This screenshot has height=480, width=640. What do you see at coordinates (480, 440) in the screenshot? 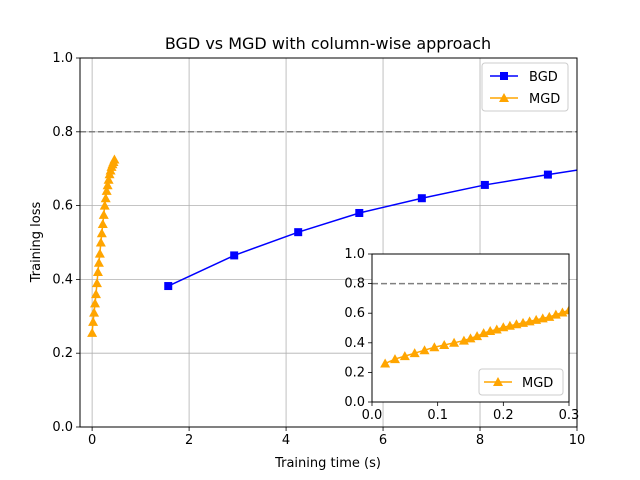
I see `x-tick-label: 8` at bounding box center [480, 440].